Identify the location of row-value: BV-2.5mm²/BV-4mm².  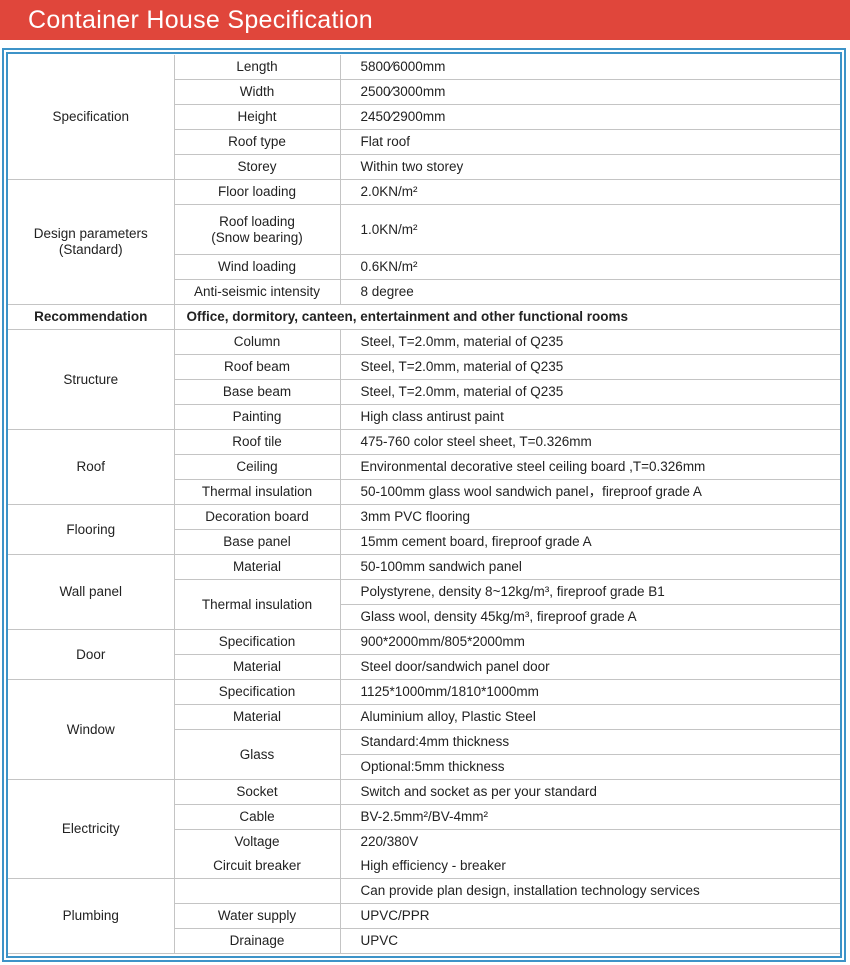
(589, 817).